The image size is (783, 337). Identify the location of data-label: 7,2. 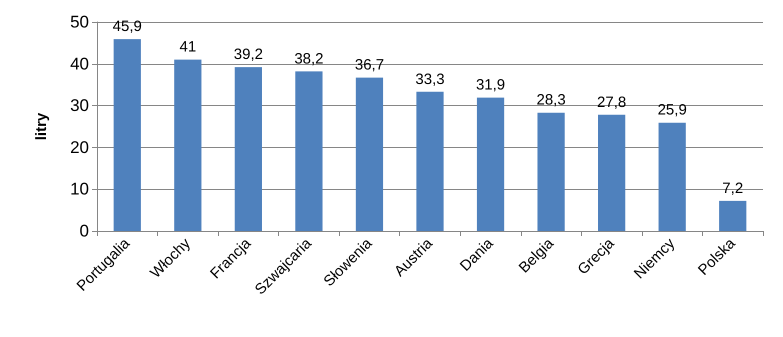
(733, 188).